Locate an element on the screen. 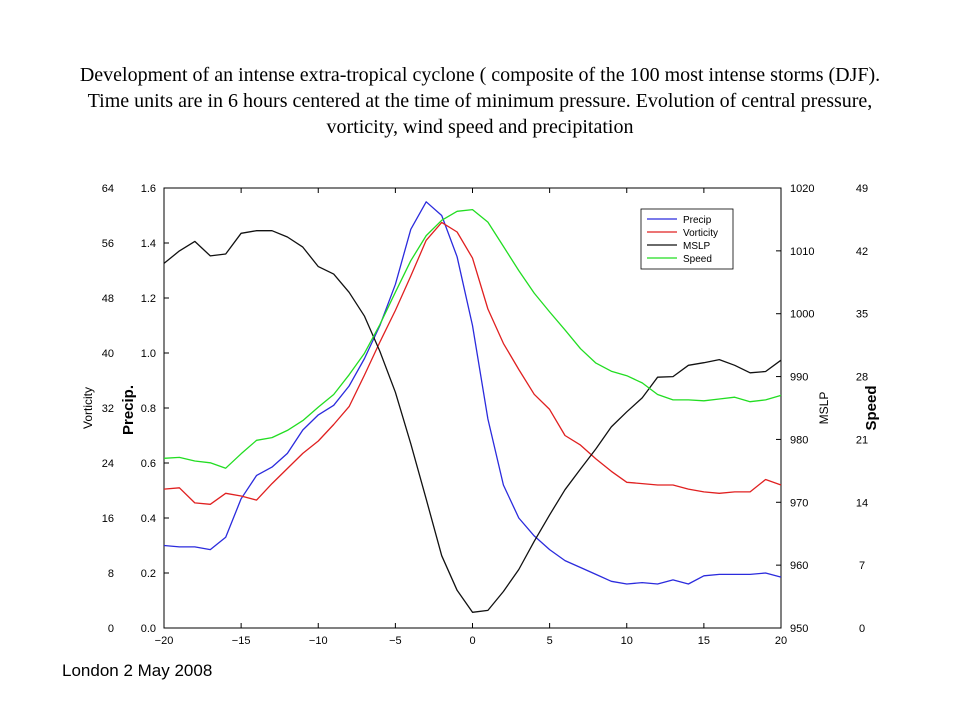 The width and height of the screenshot is (960, 720). x-tick-label: 10 is located at coordinates (627, 641).